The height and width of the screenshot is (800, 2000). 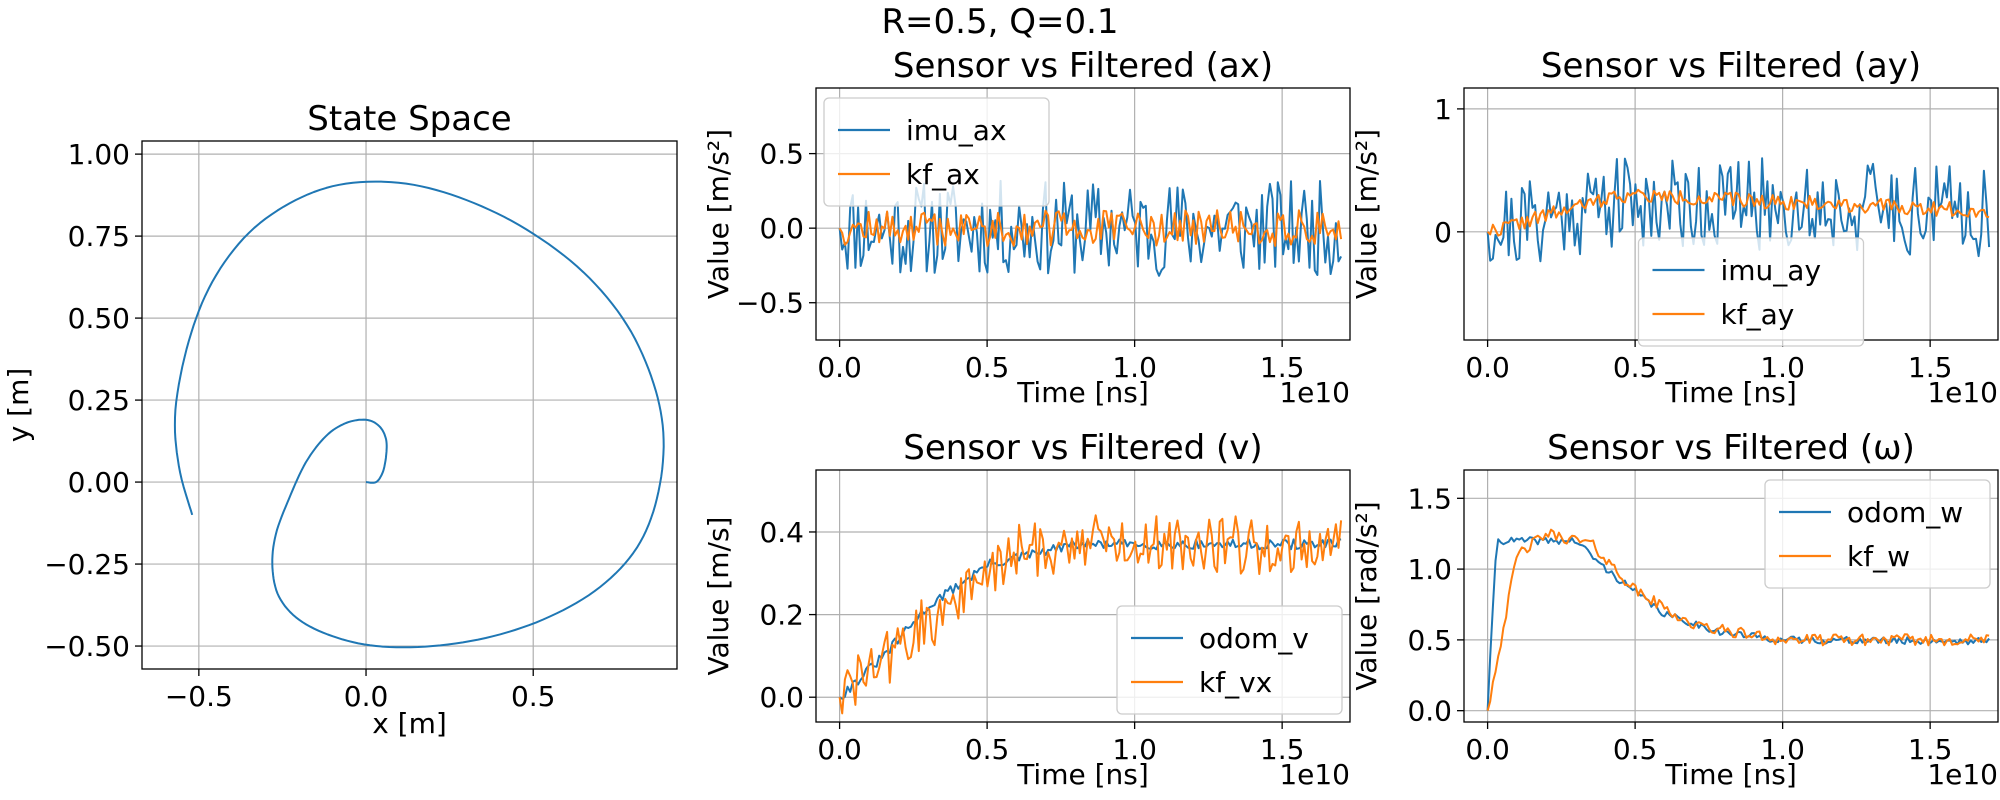 I want to click on series-line-imu_ay, so click(x=1738, y=210).